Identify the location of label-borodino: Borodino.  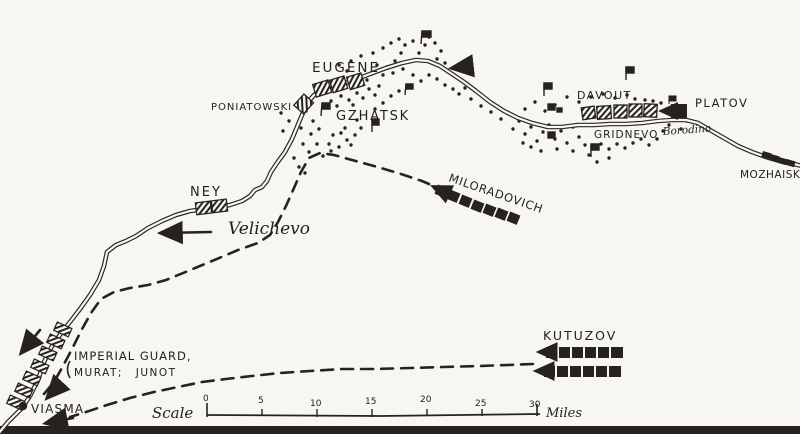
(686, 130).